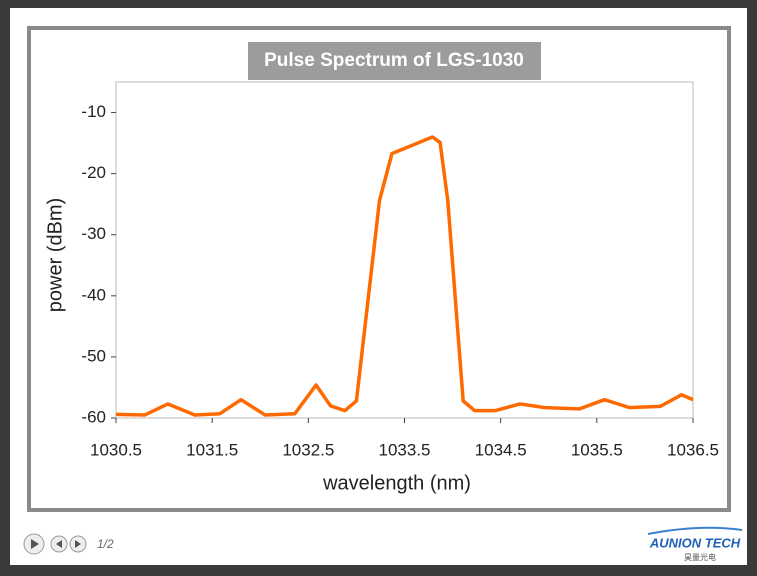 This screenshot has height=576, width=757. Describe the element at coordinates (695, 542) in the screenshot. I see `logo-name: AUNION TECH` at that location.